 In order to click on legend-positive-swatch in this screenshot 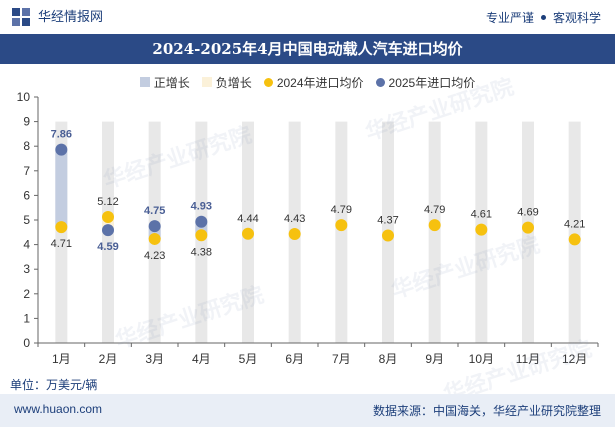, I will do `click(144, 82)`.